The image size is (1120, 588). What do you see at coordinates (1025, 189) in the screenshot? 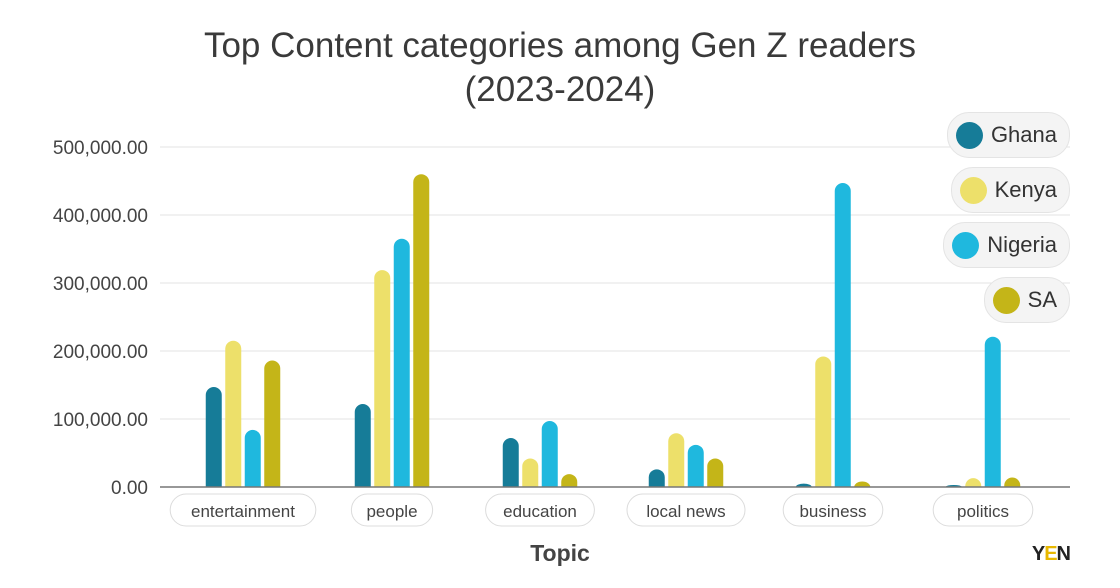
I see `legend-label: Kenya` at bounding box center [1025, 189].